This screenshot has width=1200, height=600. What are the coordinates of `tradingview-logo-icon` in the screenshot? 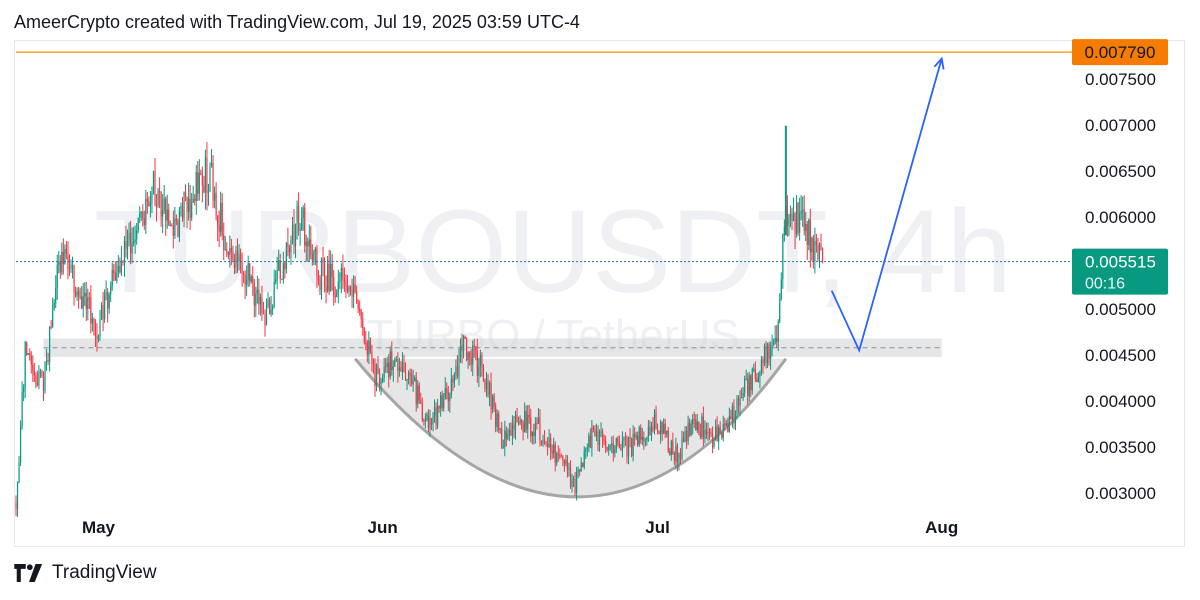 It's located at (29, 573).